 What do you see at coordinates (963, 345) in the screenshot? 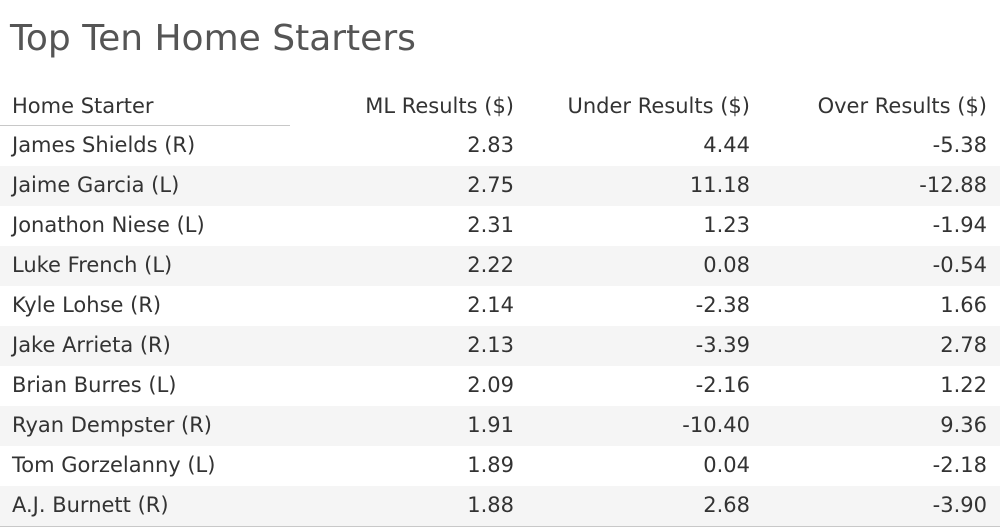
I see `cell-over-result: 2.78` at bounding box center [963, 345].